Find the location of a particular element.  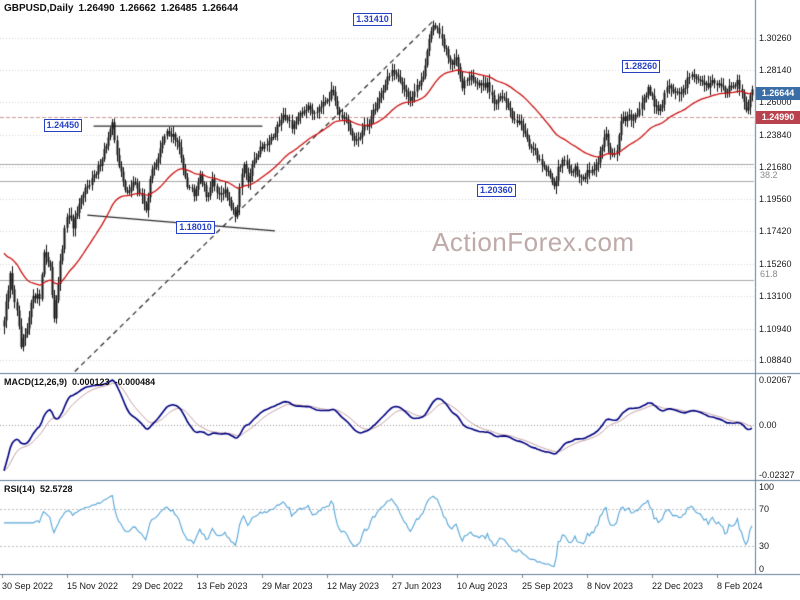

fib-level-label: 38.2 is located at coordinates (769, 175).